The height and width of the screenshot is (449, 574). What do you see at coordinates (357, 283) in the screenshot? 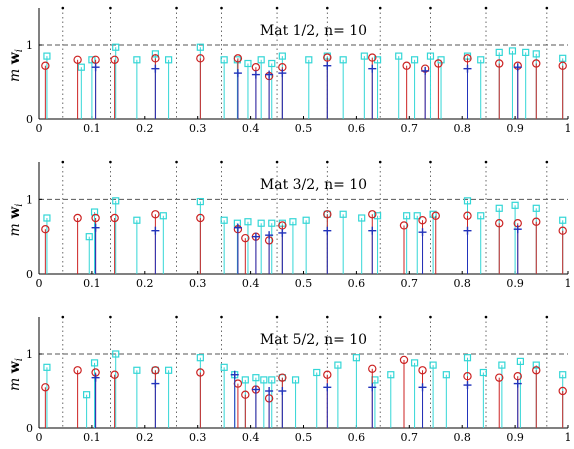
I see `x-tick-label: 0.6` at bounding box center [357, 283].